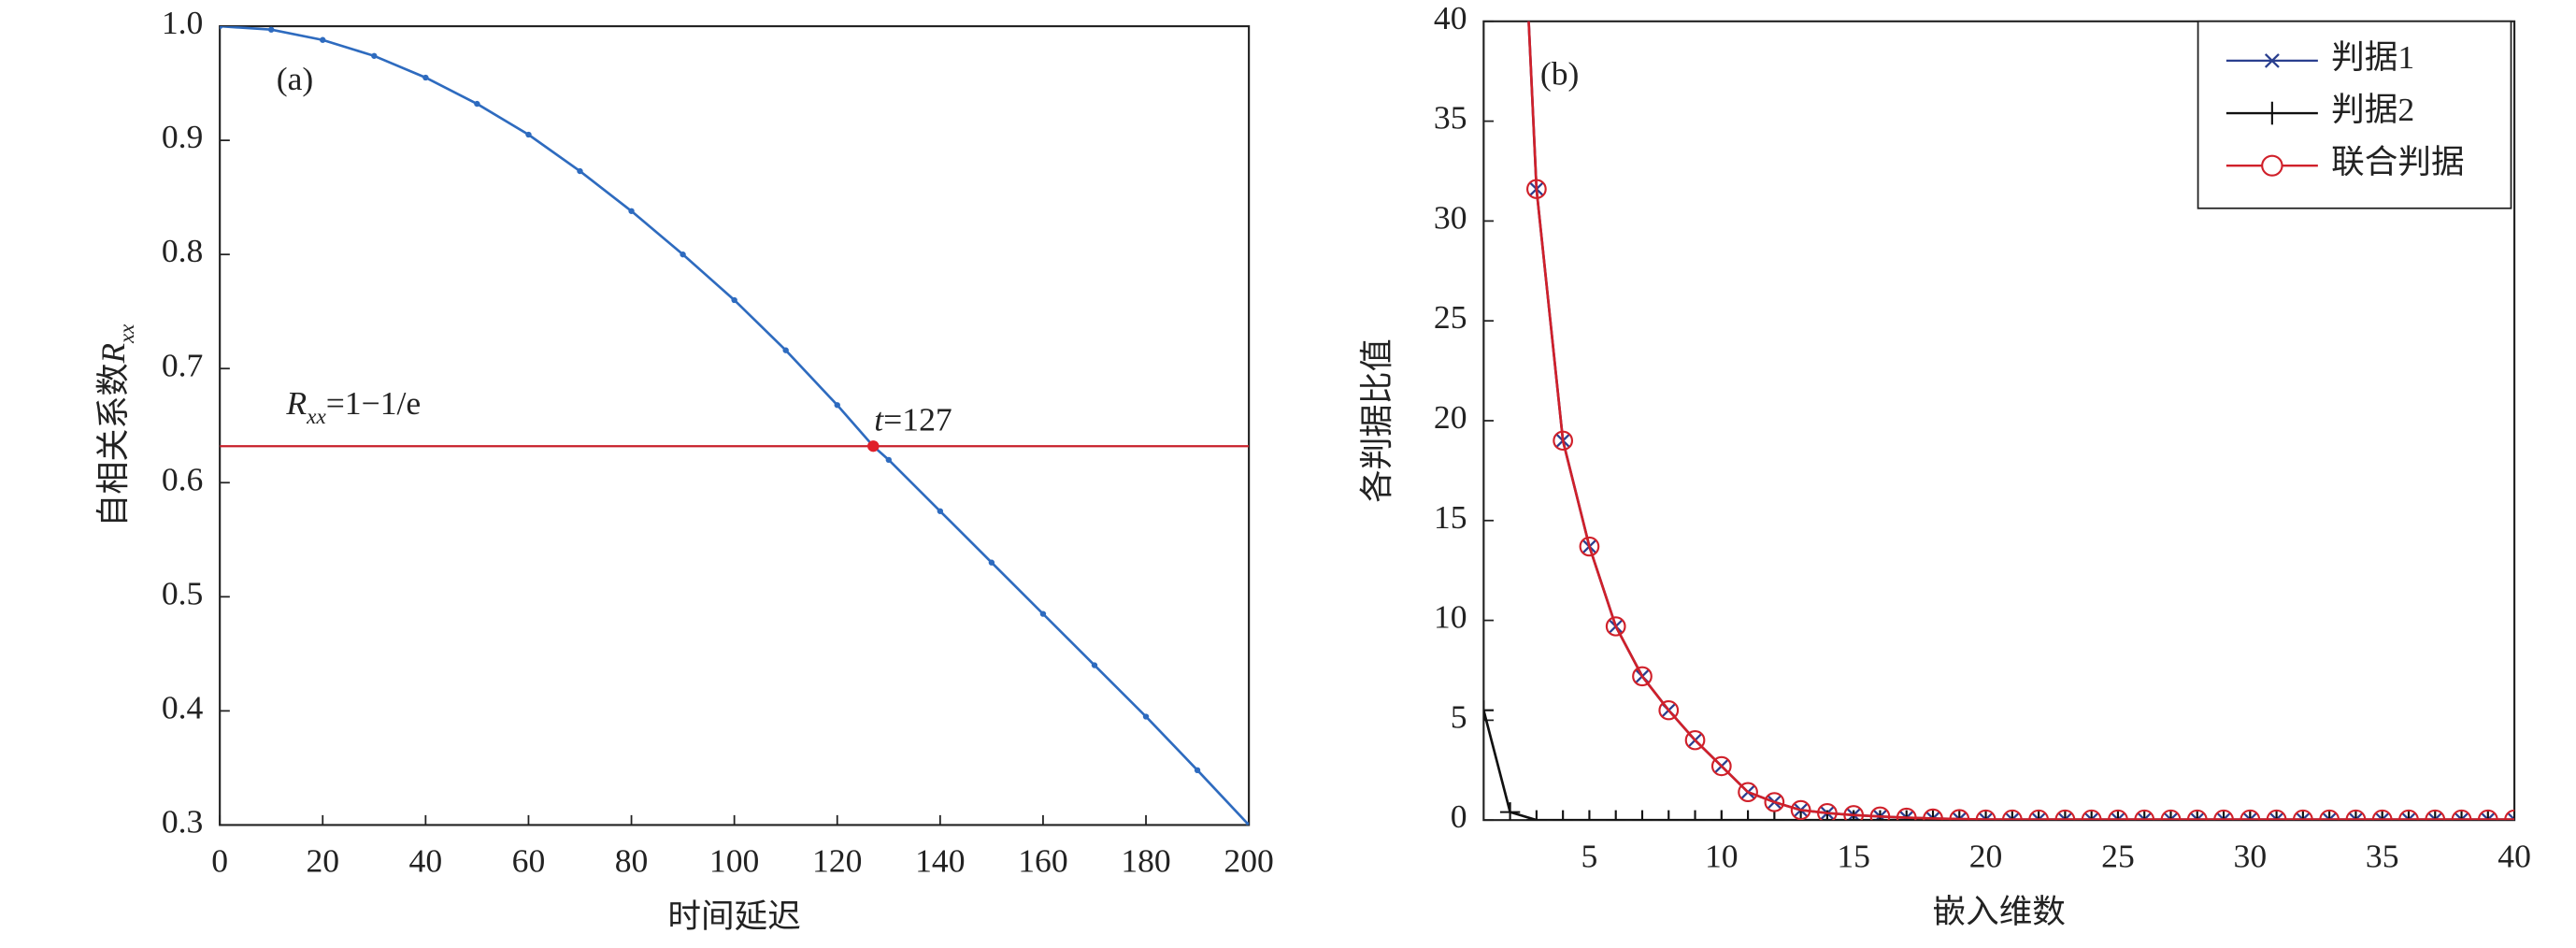 The height and width of the screenshot is (948, 2576). I want to click on x-tick-label: 100, so click(734, 861).